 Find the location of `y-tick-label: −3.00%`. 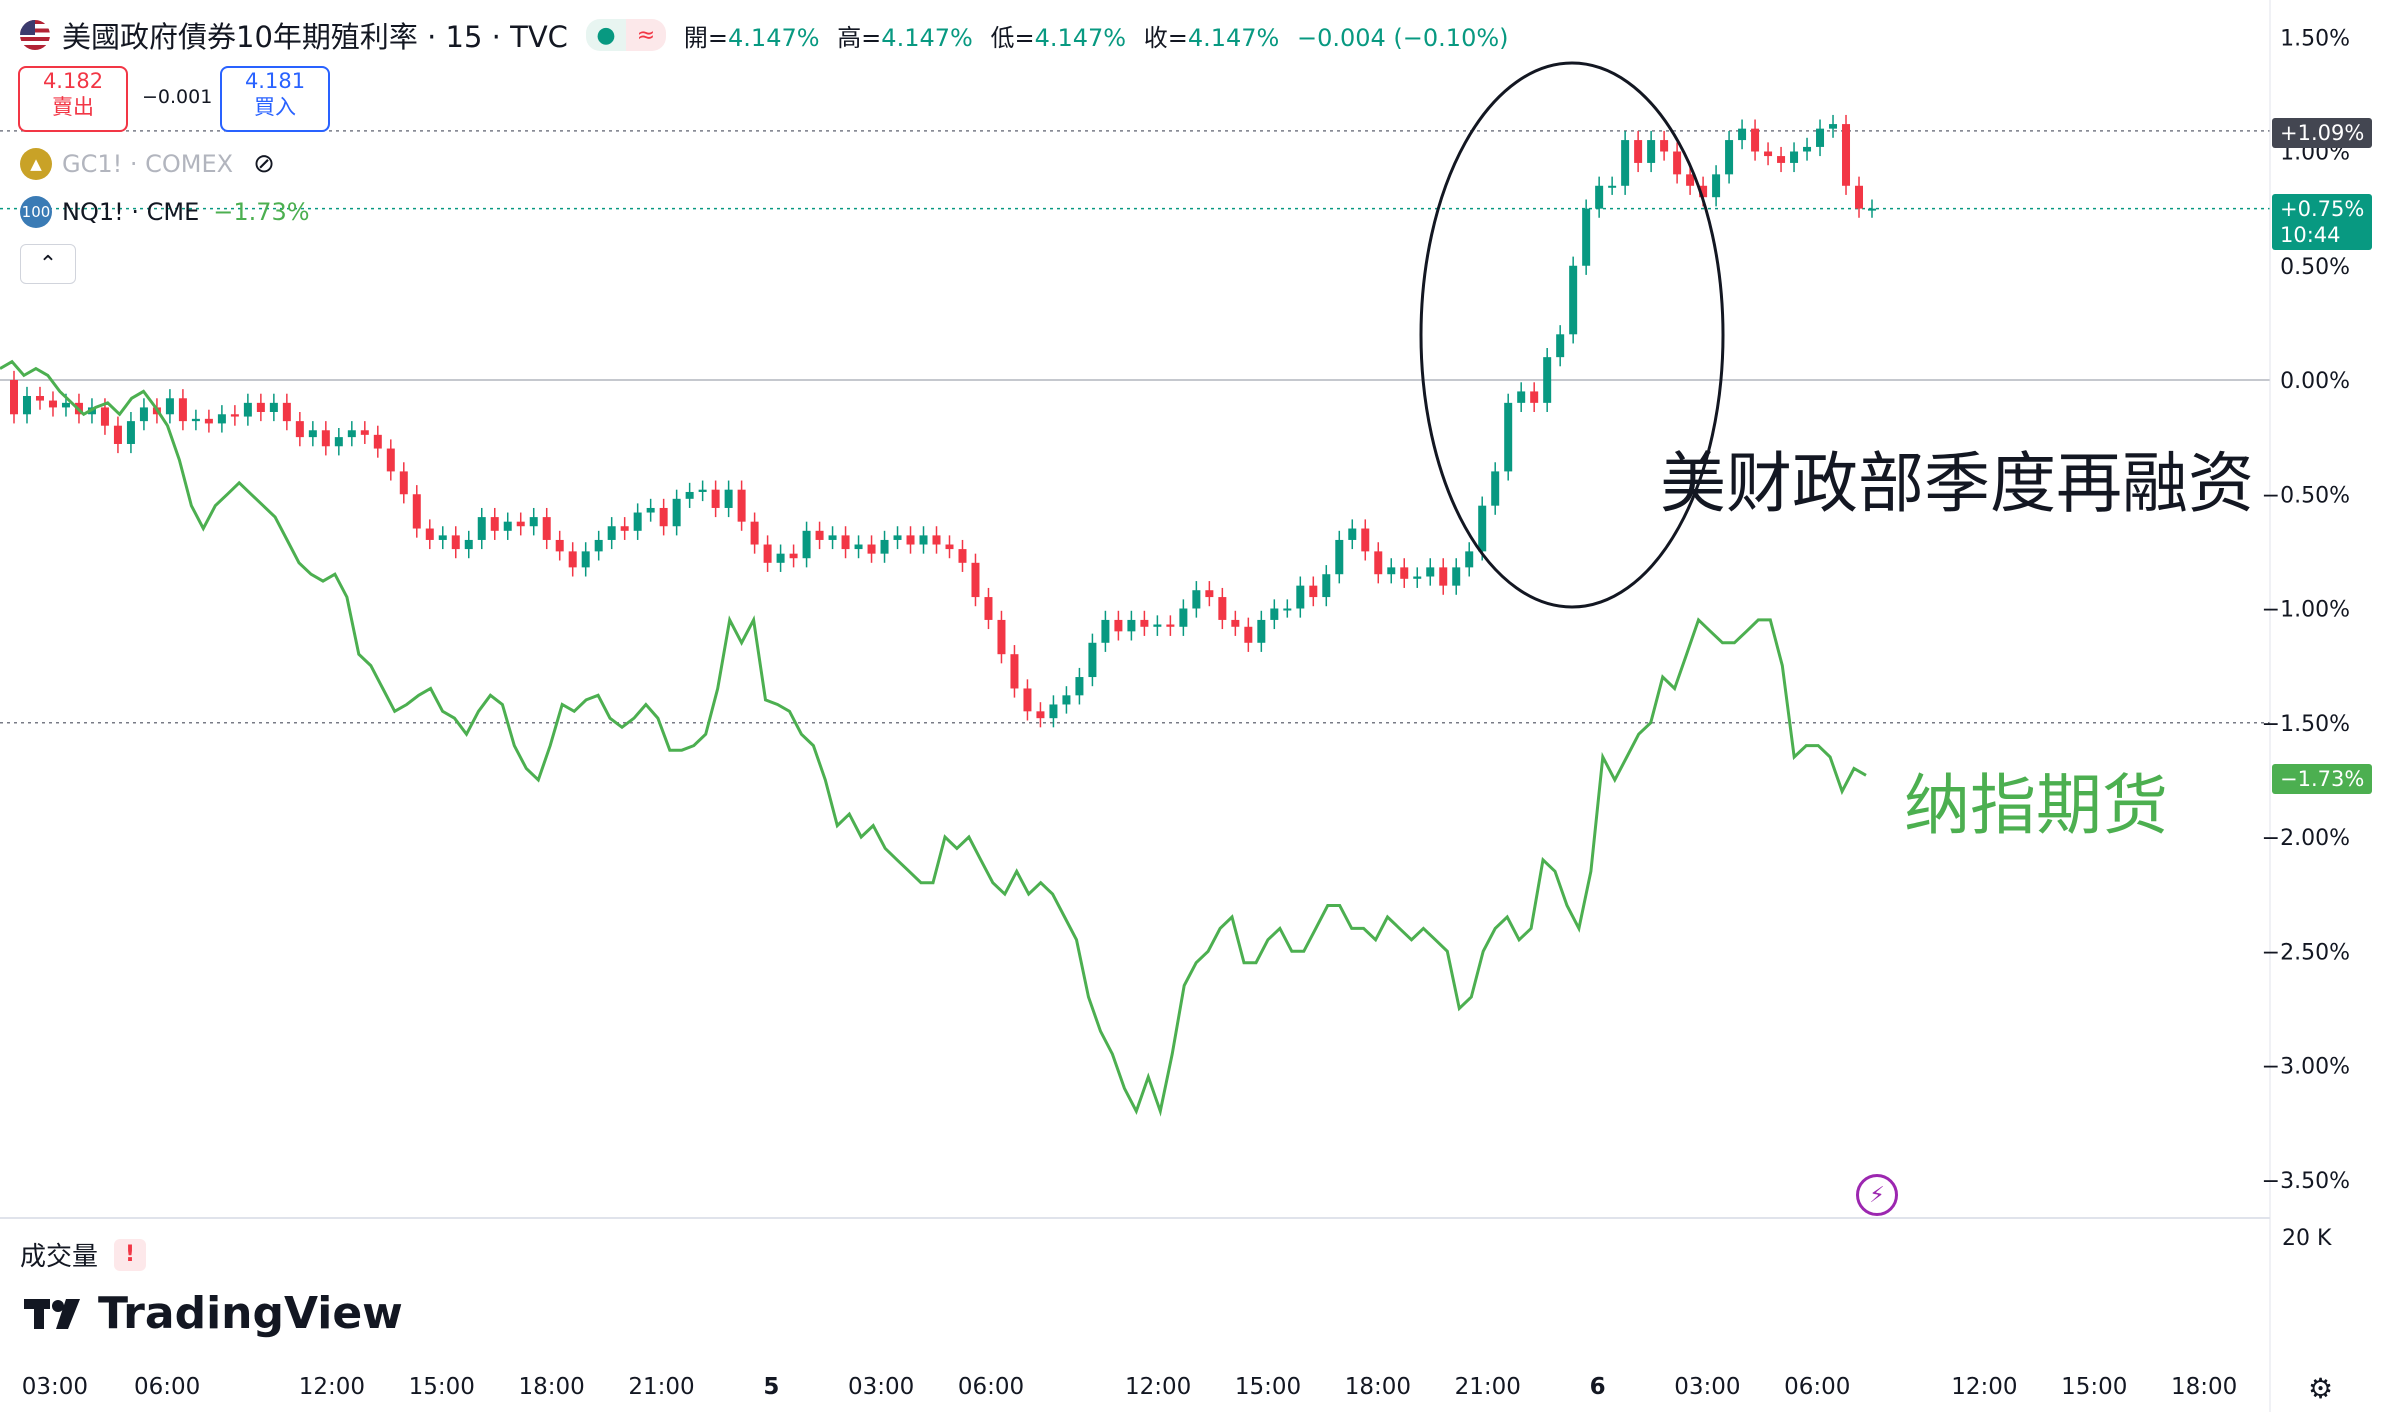

y-tick-label: −3.00% is located at coordinates (2306, 1067).